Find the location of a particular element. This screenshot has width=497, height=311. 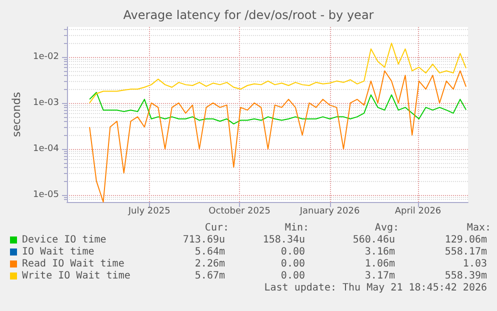

text: 2.26m is located at coordinates (210, 264).